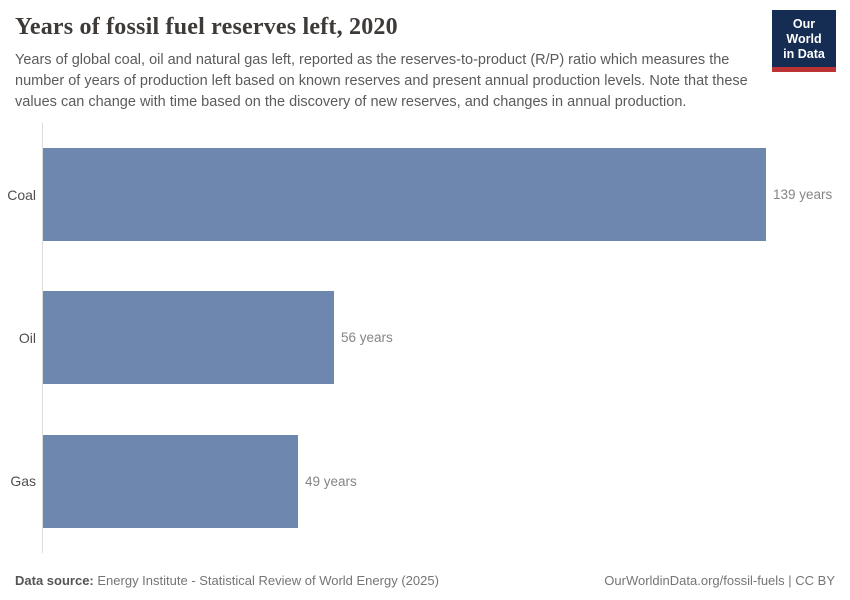 This screenshot has height=600, width=850. What do you see at coordinates (188, 338) in the screenshot?
I see `bar-oil` at bounding box center [188, 338].